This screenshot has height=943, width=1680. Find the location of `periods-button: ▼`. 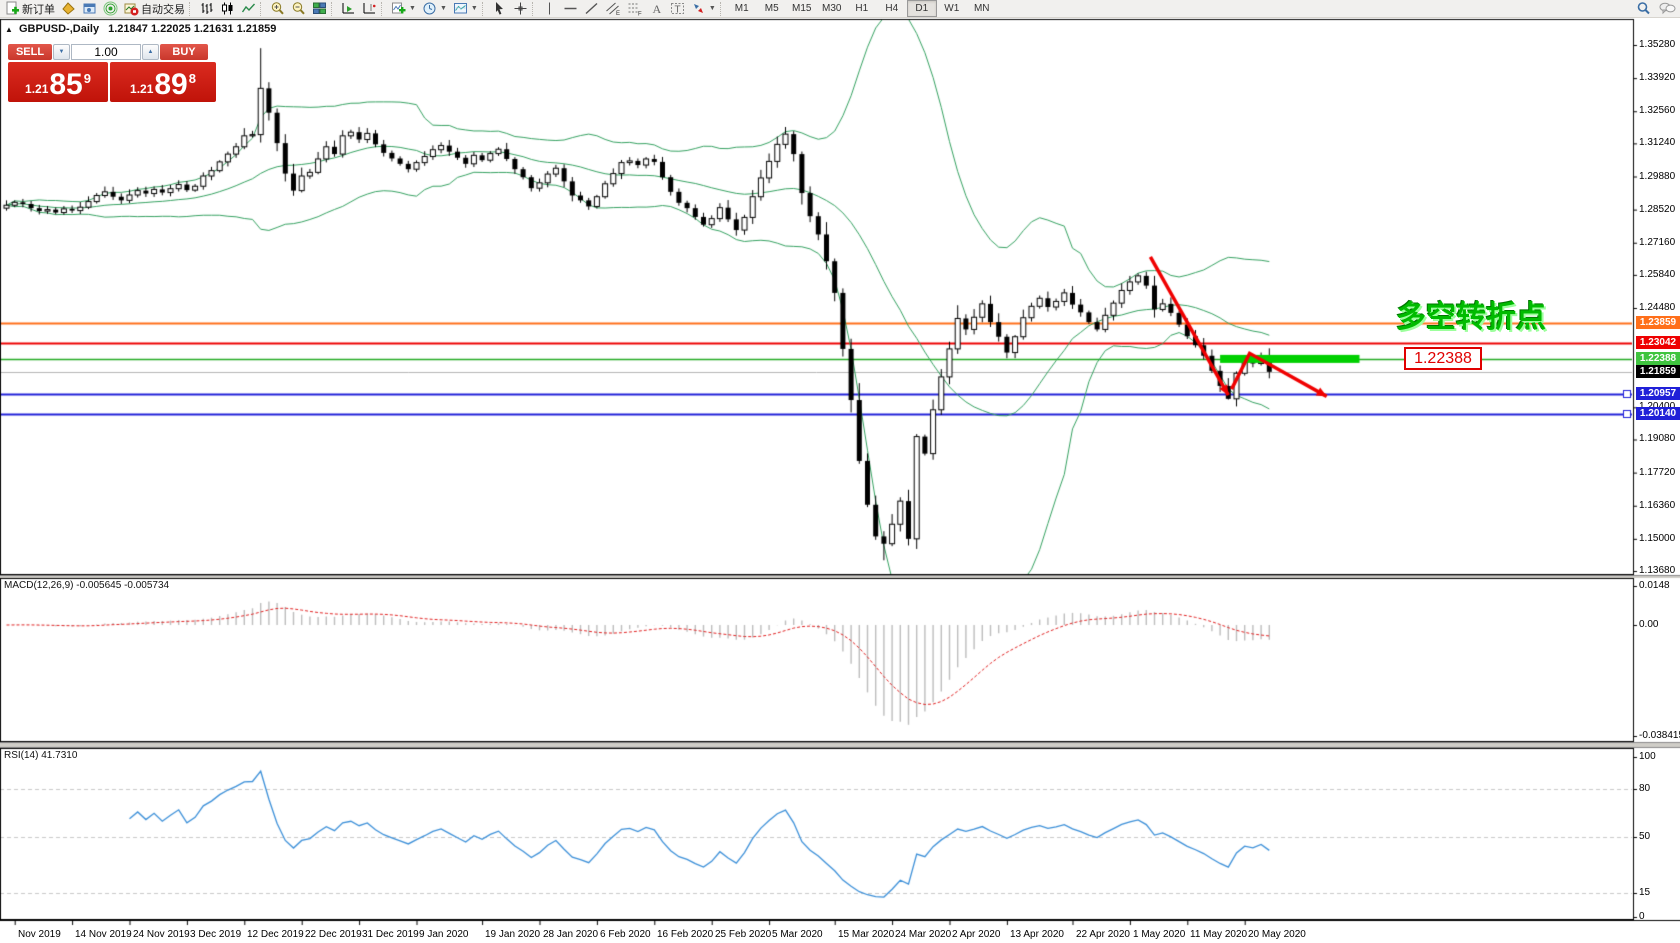

periods-button: ▼ is located at coordinates (434, 9).